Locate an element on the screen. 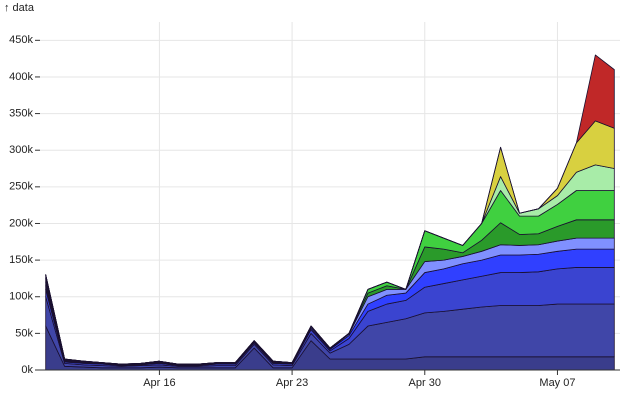  y-tick-label: 250k is located at coordinates (21, 187).